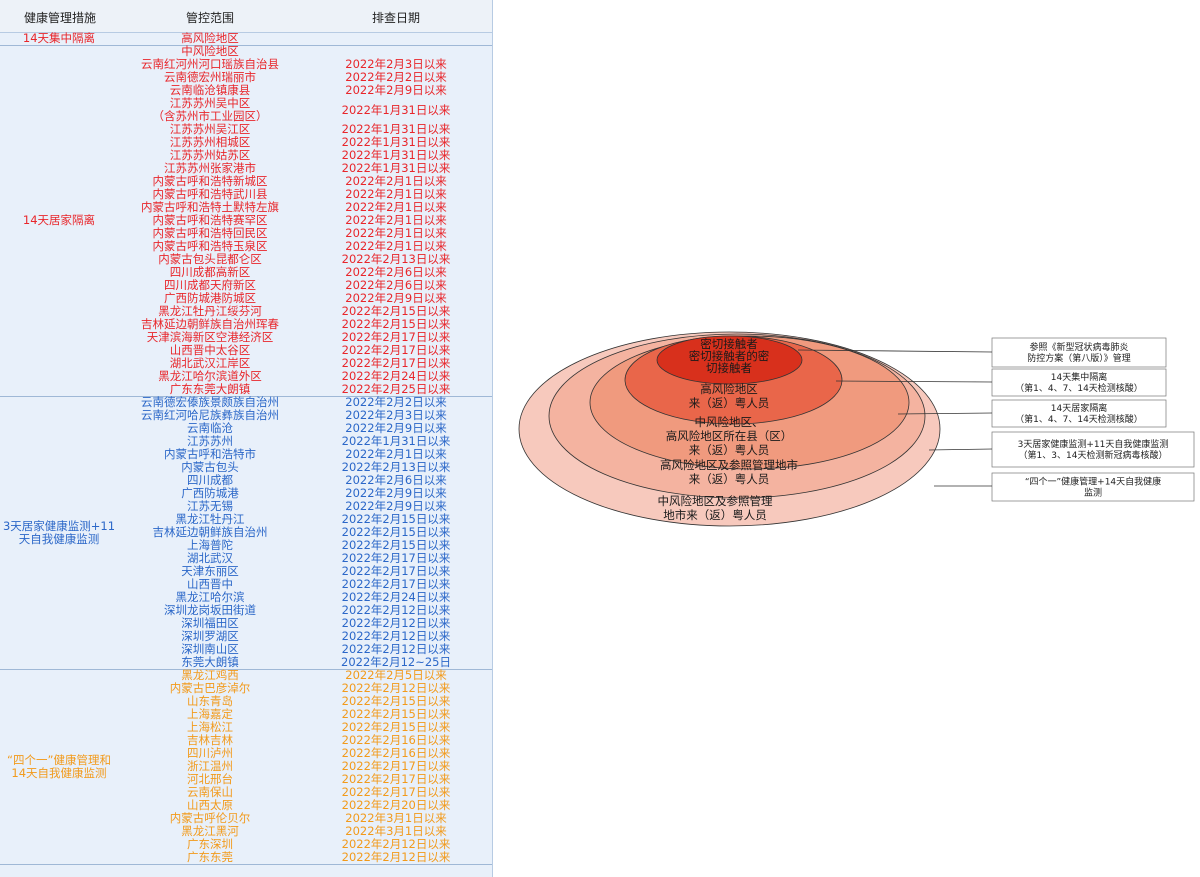 The height and width of the screenshot is (877, 1200). Describe the element at coordinates (246, 39) in the screenshot. I see `group-0: 14天集中隔离 高风险地区` at that location.